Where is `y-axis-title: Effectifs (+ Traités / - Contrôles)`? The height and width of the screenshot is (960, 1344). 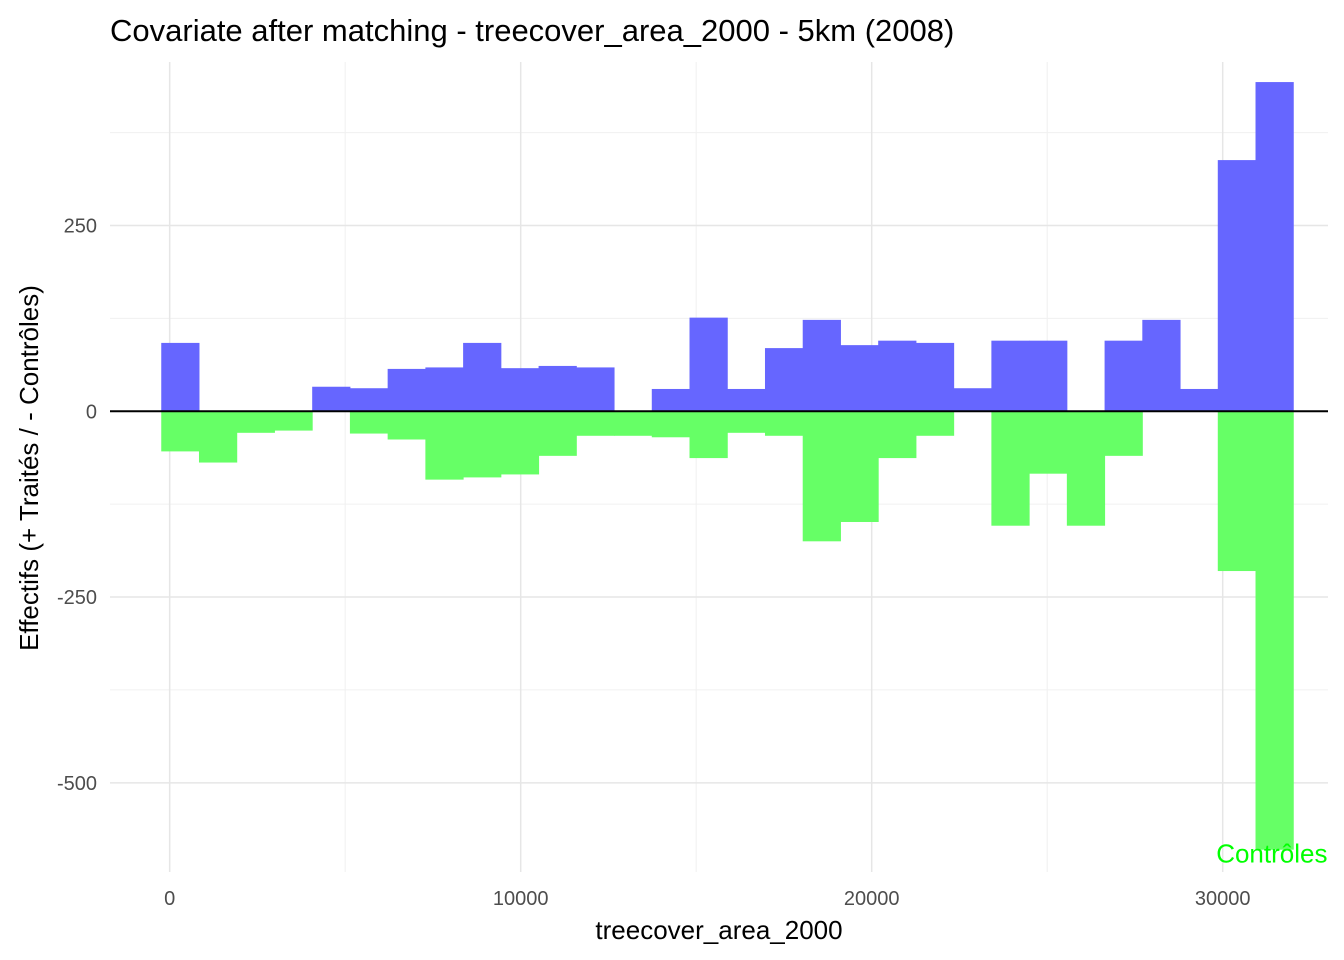
y-axis-title: Effectifs (+ Traités / - Contrôles) is located at coordinates (29, 468).